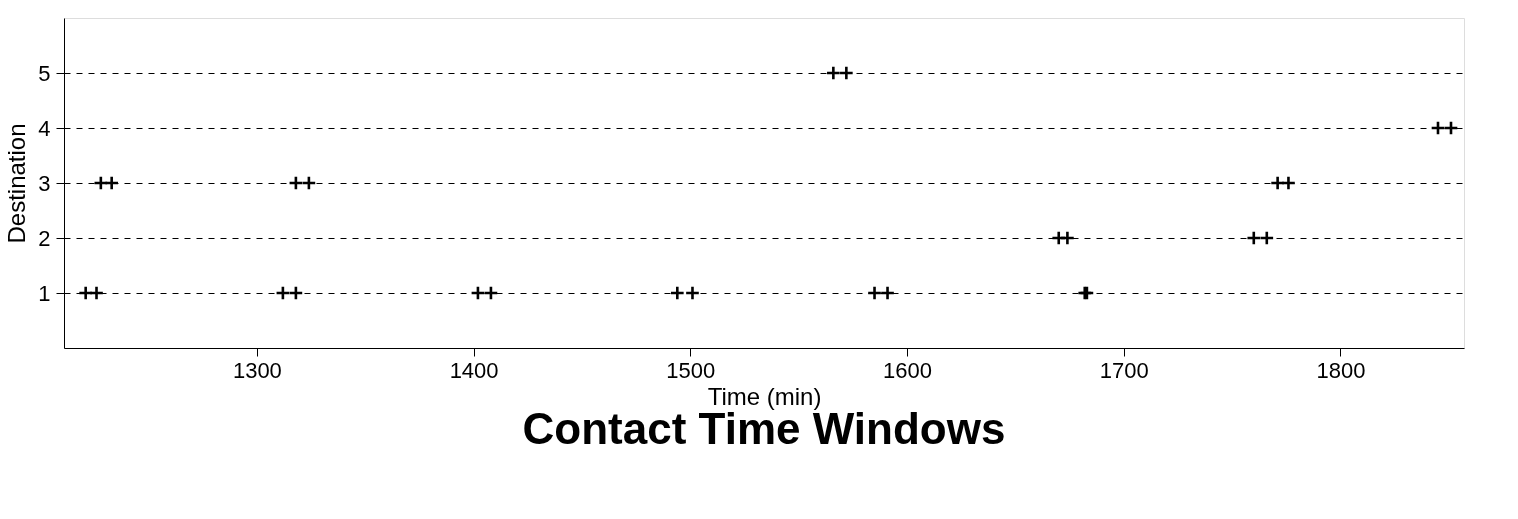 The width and height of the screenshot is (1518, 519). Describe the element at coordinates (908, 370) in the screenshot. I see `x-tick-label: 1600` at that location.